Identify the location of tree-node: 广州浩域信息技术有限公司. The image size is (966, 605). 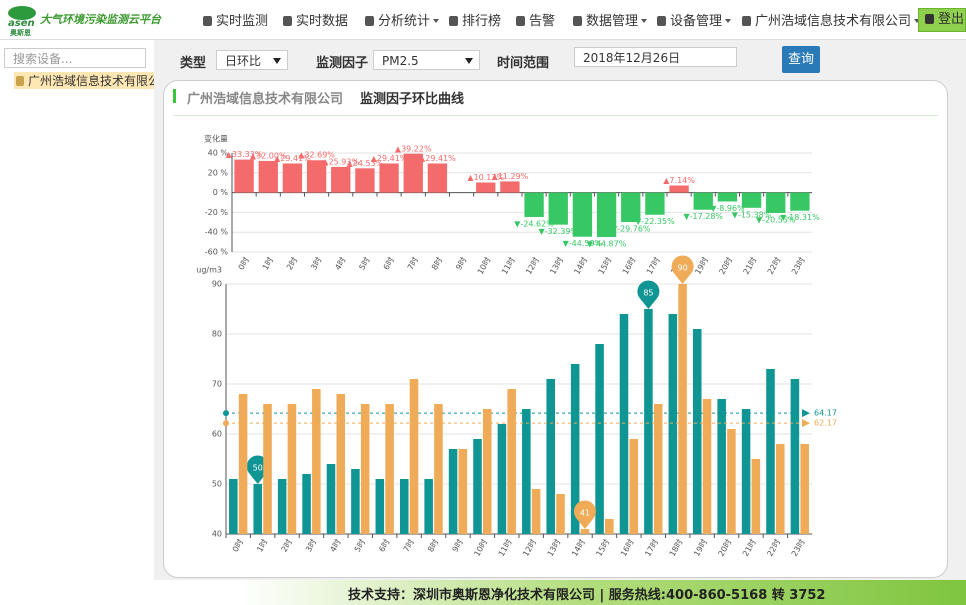
(94, 80).